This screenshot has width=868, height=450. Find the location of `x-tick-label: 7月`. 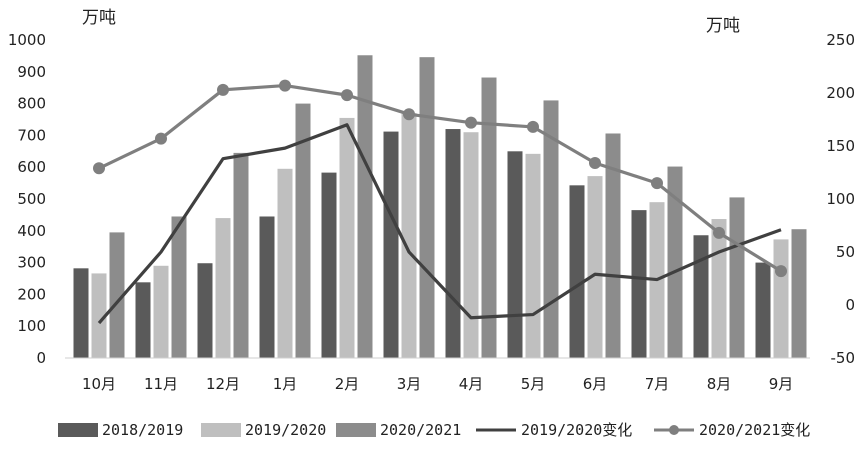

x-tick-label: 7月 is located at coordinates (657, 384).